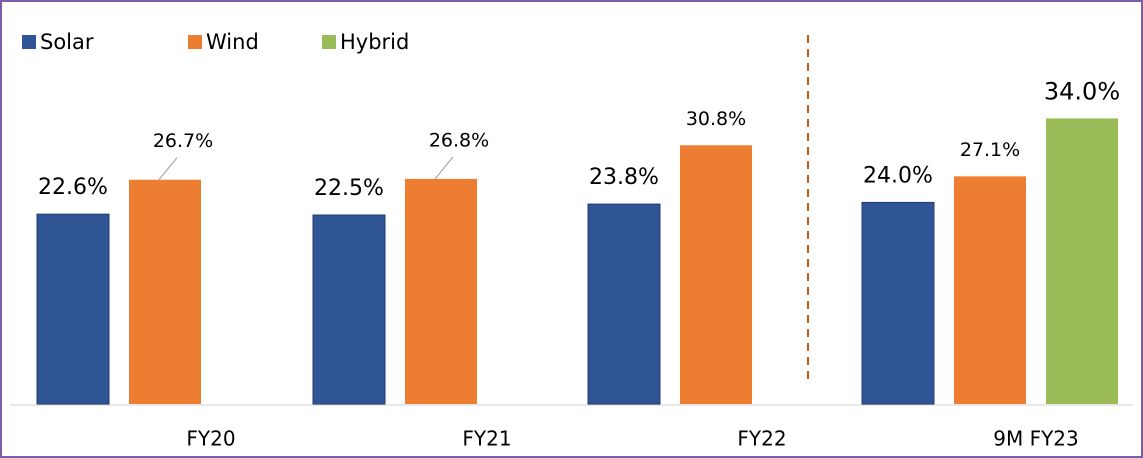 The width and height of the screenshot is (1143, 458). I want to click on legend-label: Hybrid, so click(374, 42).